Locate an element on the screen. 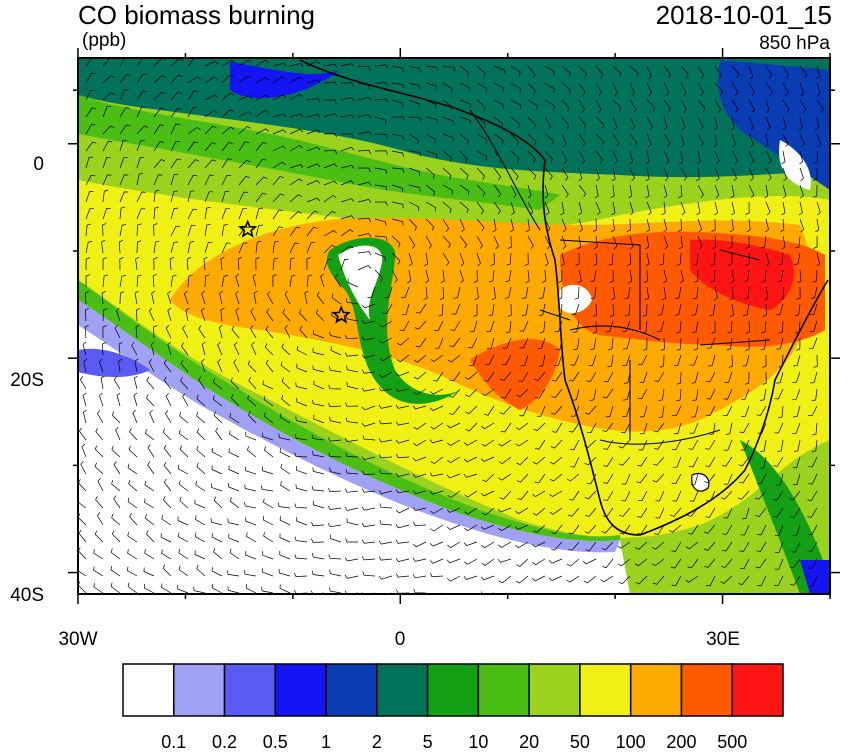 The height and width of the screenshot is (753, 850). colorbar-label: 10 is located at coordinates (478, 742).